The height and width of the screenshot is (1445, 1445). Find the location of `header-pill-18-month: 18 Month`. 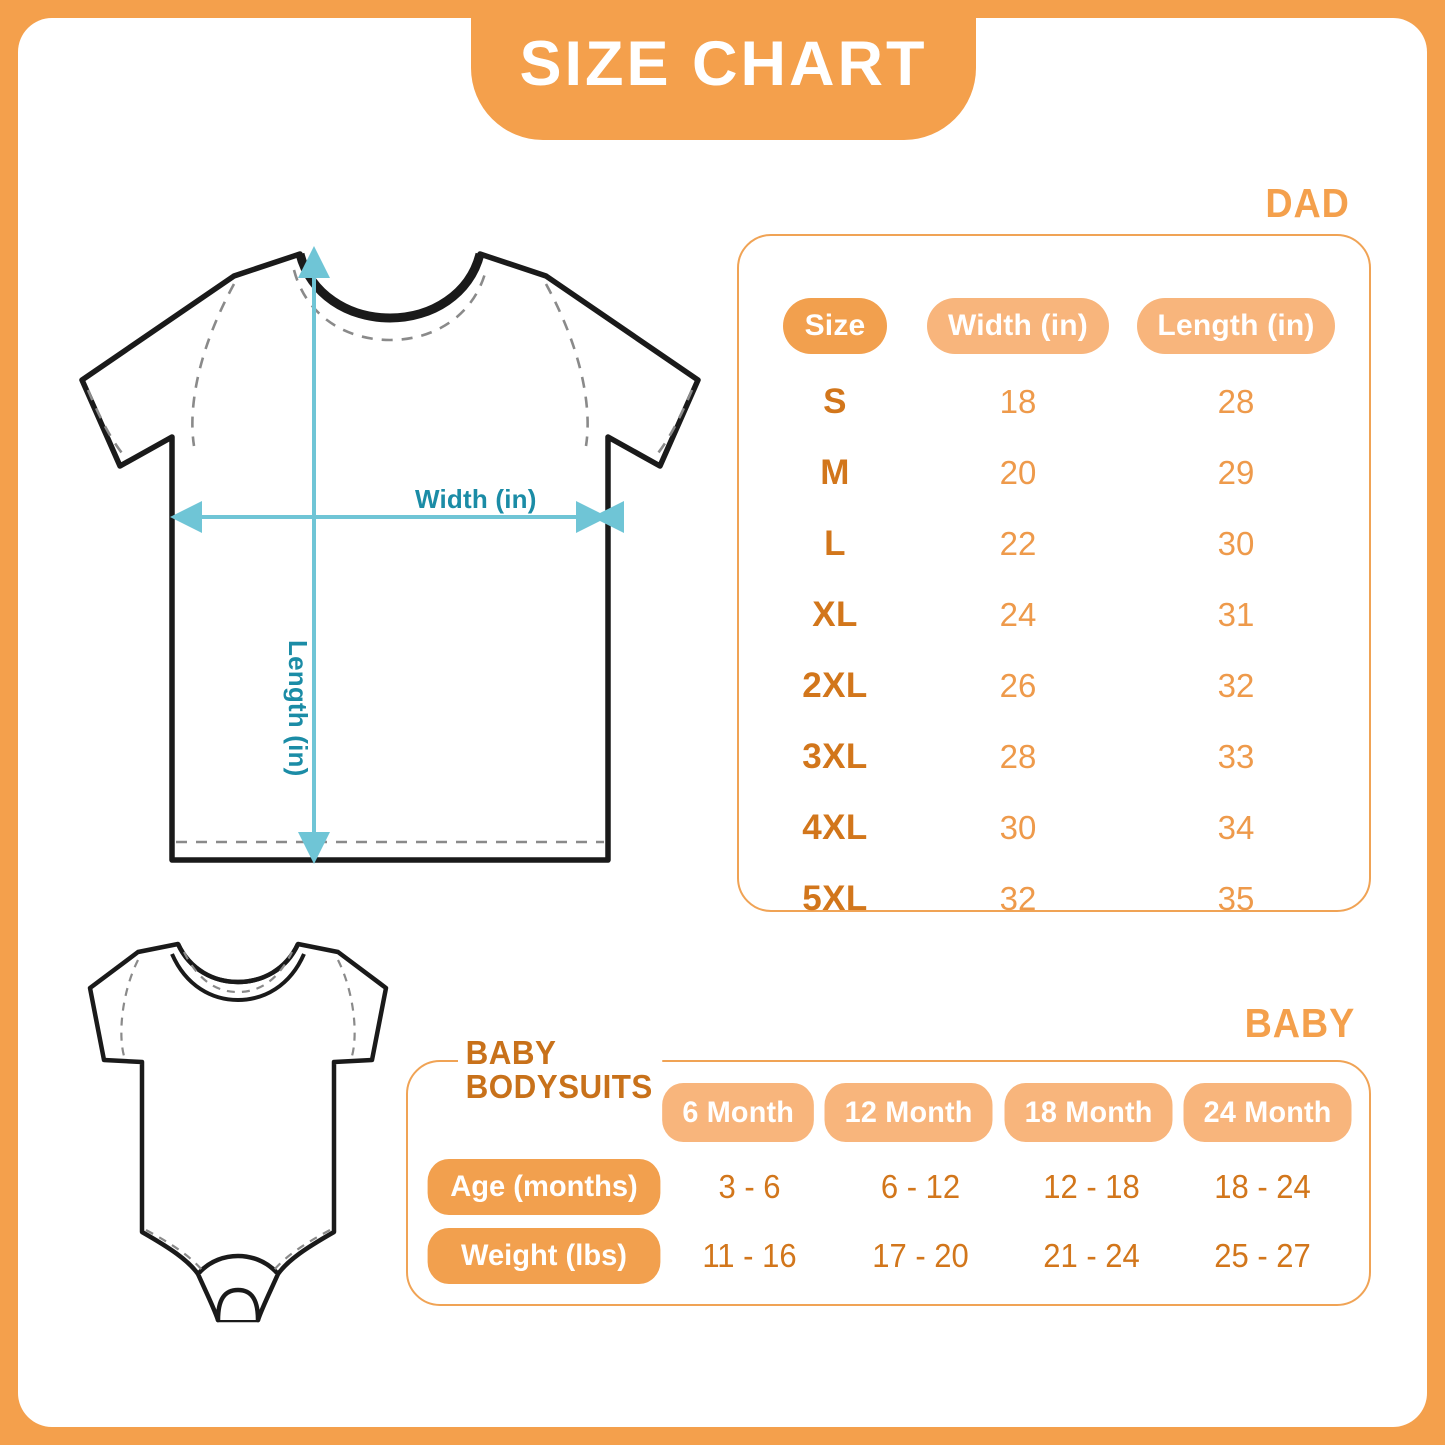

header-pill-18-month: 18 Month is located at coordinates (1088, 1112).